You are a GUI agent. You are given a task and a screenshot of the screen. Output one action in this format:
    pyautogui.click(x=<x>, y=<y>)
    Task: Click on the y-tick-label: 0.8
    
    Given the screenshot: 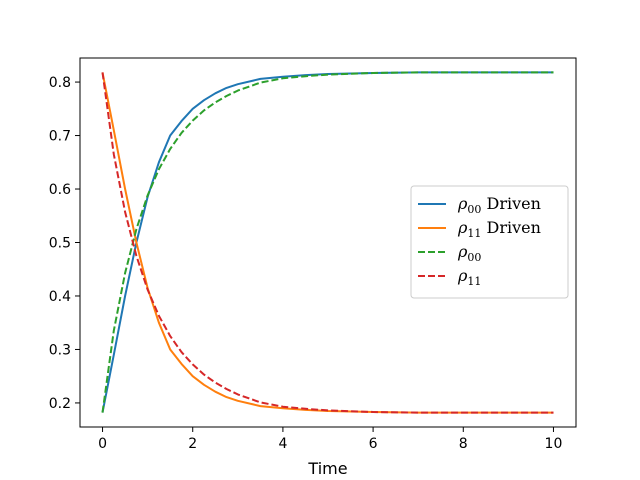 What is the action you would take?
    pyautogui.click(x=60, y=83)
    